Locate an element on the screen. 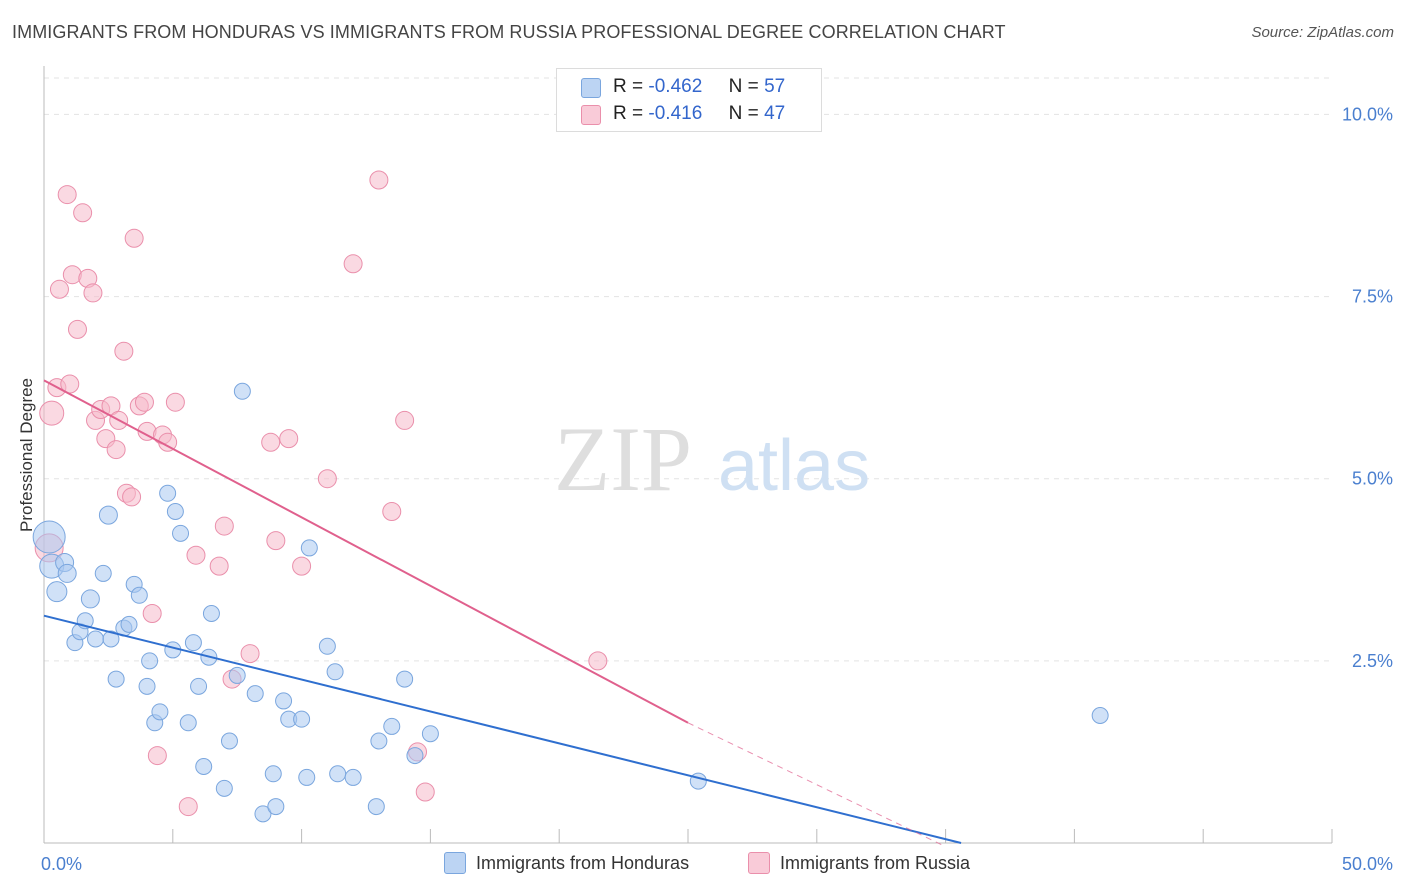  trend-line-russia-extension is located at coordinates (816, 785).